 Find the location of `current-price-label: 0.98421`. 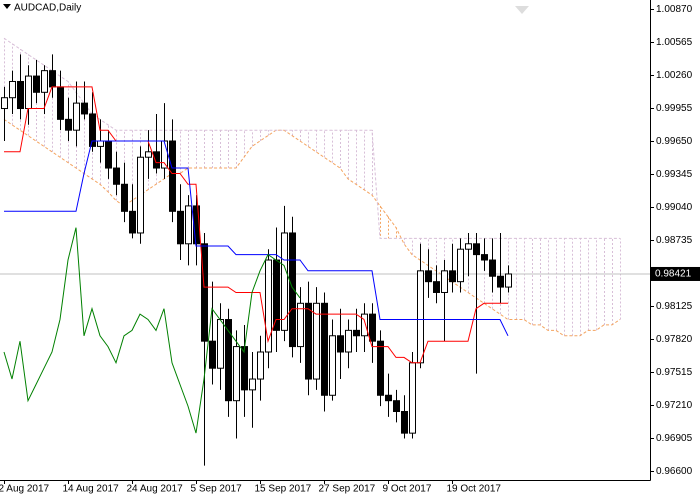

current-price-label: 0.98421 is located at coordinates (673, 274).